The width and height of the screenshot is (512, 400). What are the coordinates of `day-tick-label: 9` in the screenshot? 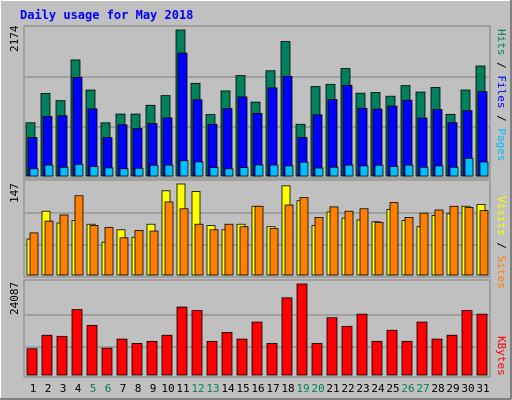 It's located at (153, 388).